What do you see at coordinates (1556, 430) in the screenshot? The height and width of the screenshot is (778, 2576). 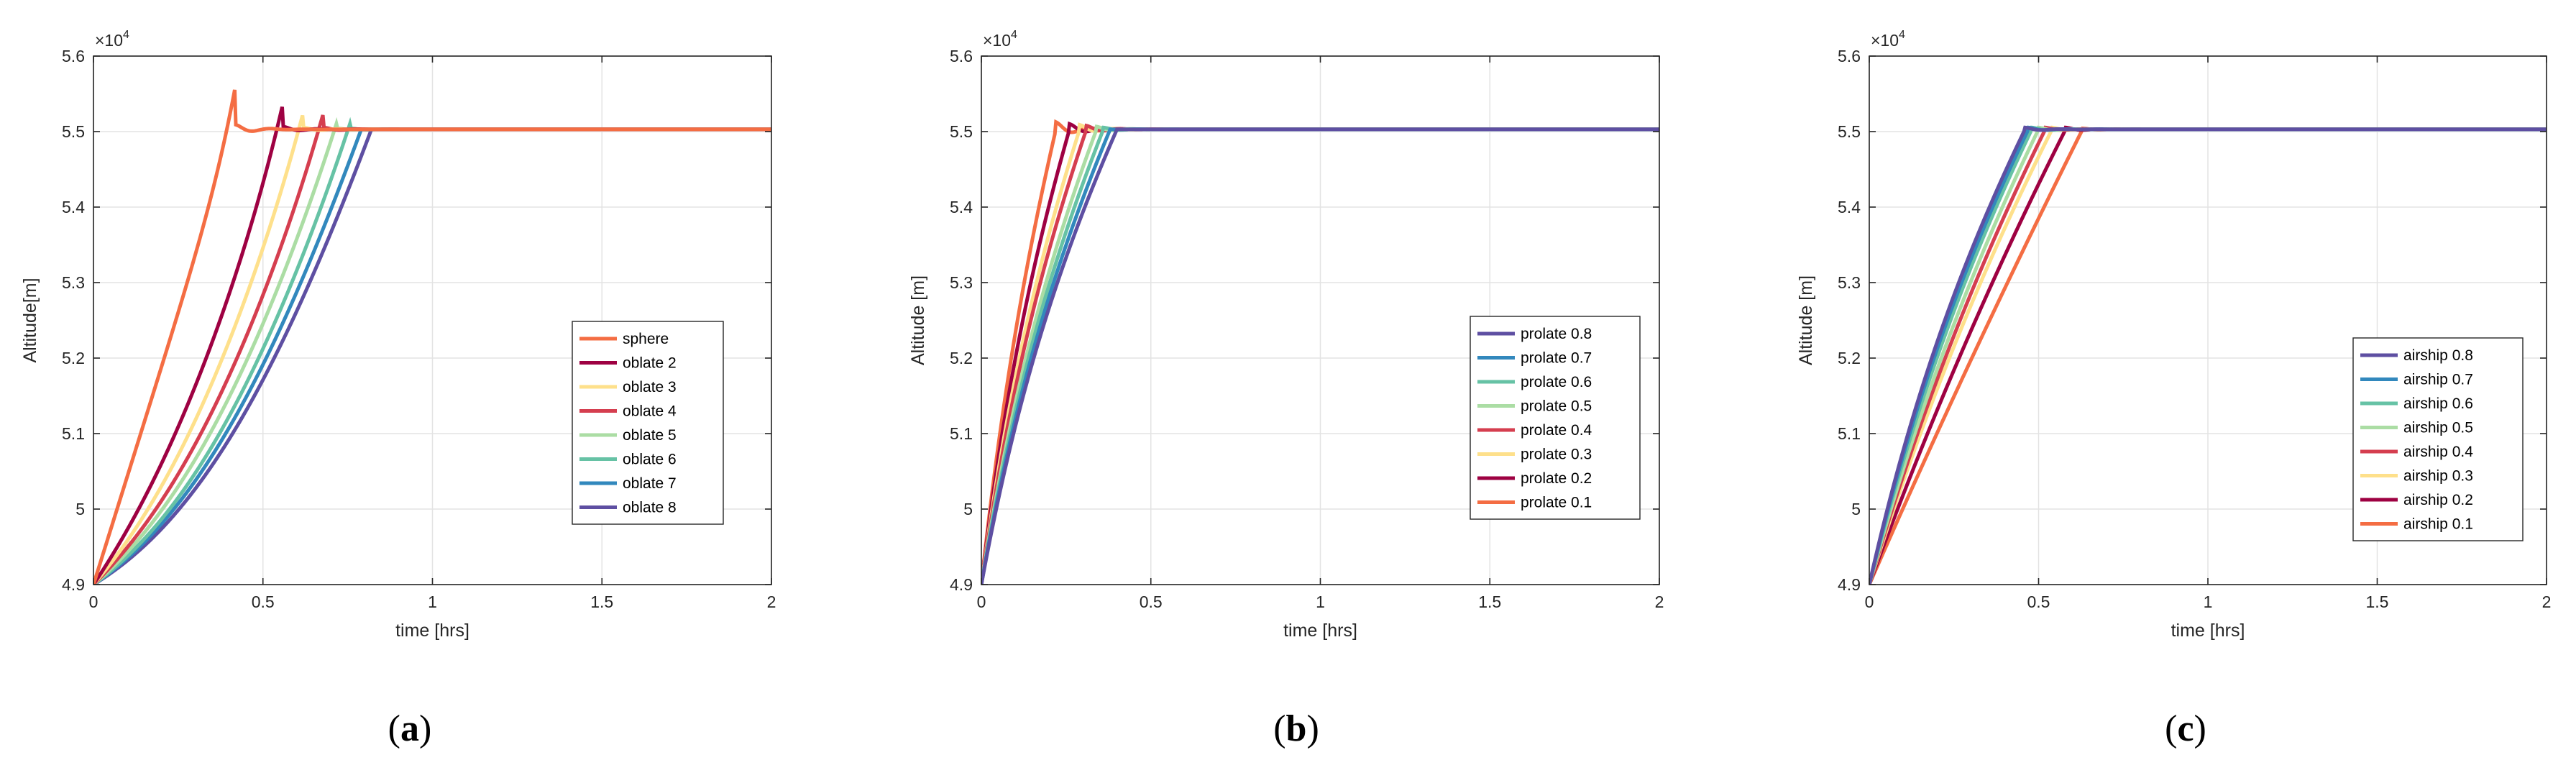 I see `legend-entry: prolate 0.4` at bounding box center [1556, 430].